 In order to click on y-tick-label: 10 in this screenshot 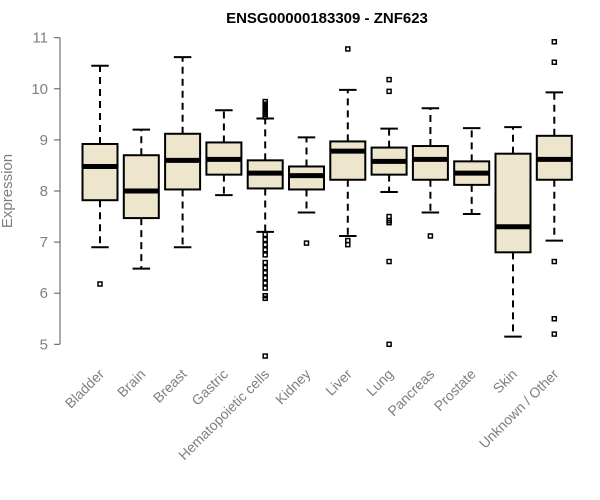, I will do `click(39, 89)`.